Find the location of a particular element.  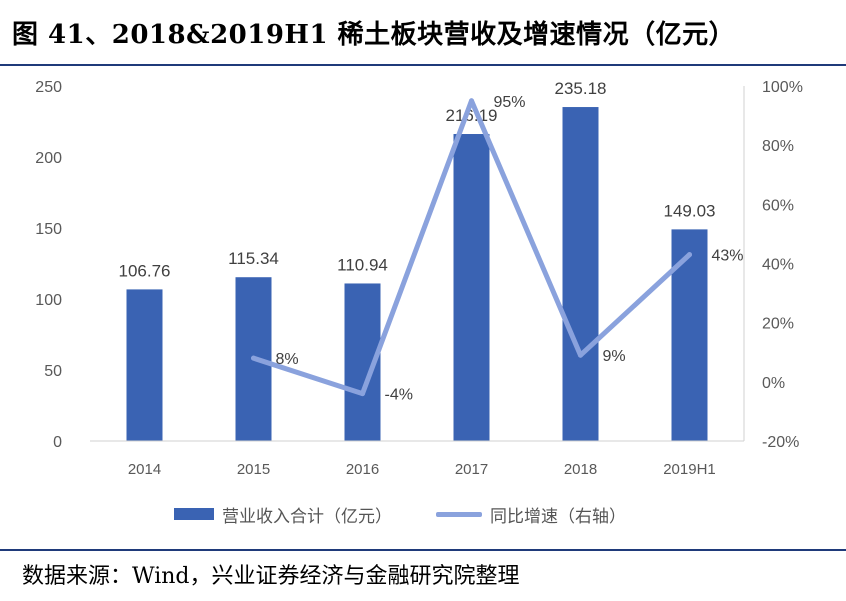

chart-title: 图 41、2018&2019H1 稀土板块营收及增速情况（亿元） is located at coordinates (374, 35).